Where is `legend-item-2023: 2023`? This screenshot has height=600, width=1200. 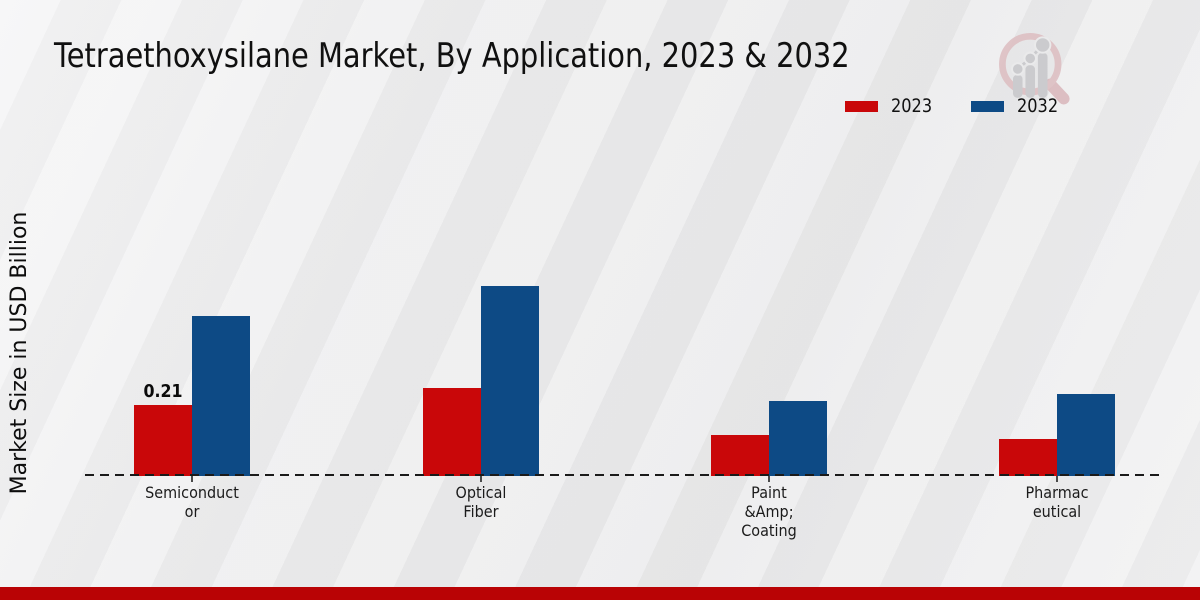
legend-item-2023: 2023 is located at coordinates (892, 106).